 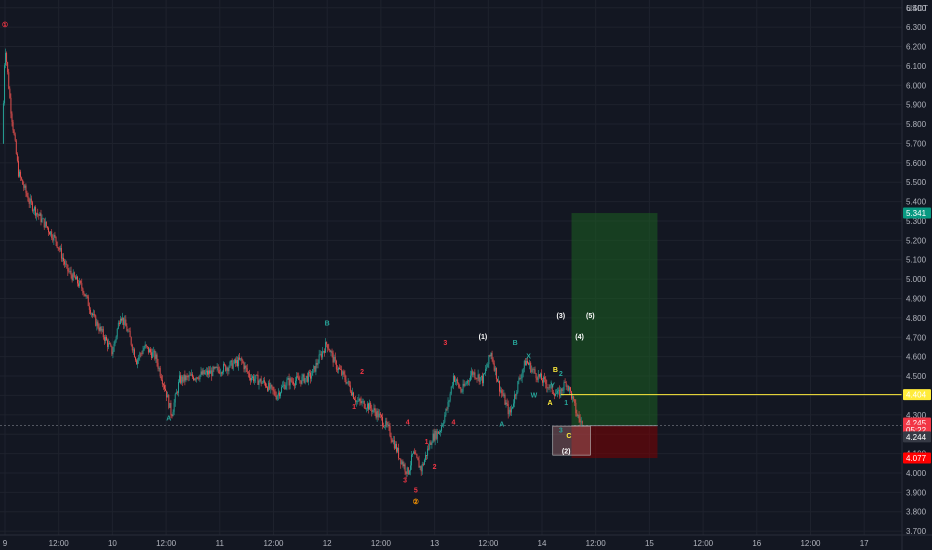 I want to click on horizontal-lines, so click(x=451, y=410).